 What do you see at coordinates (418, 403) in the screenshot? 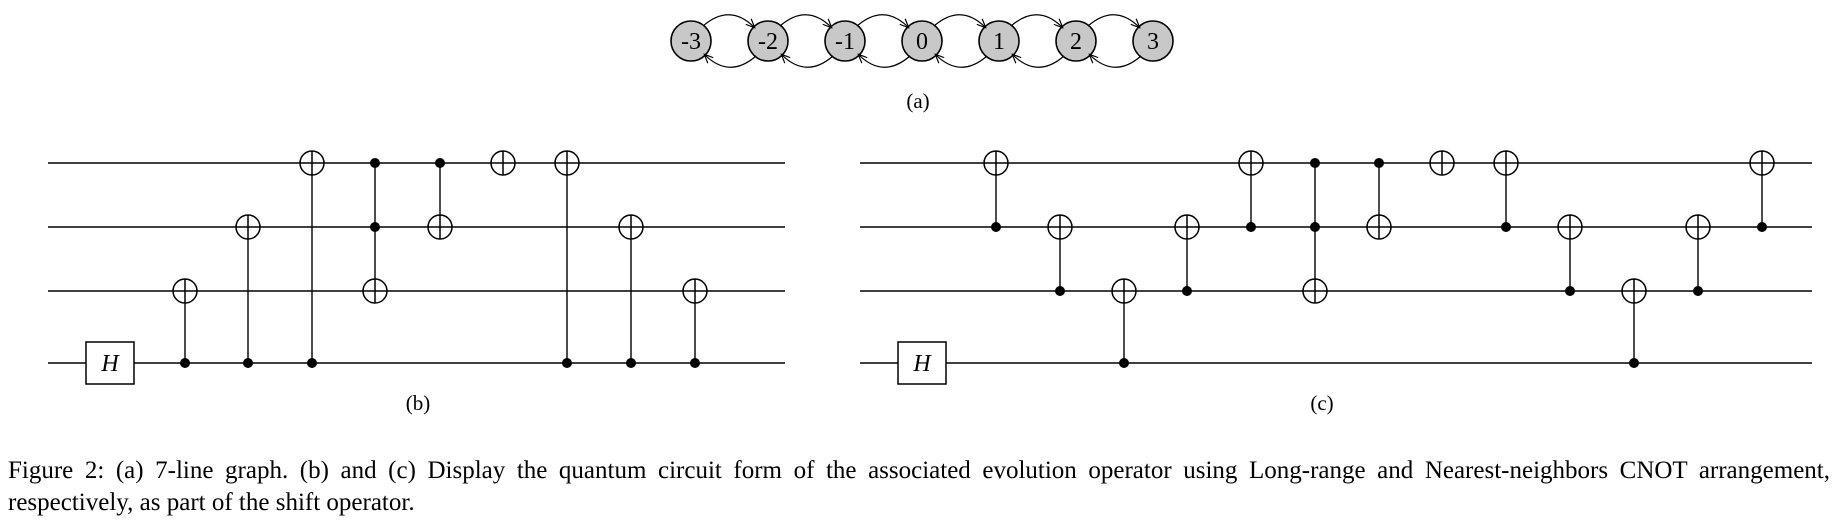
I see `sublabel-b: (b)` at bounding box center [418, 403].